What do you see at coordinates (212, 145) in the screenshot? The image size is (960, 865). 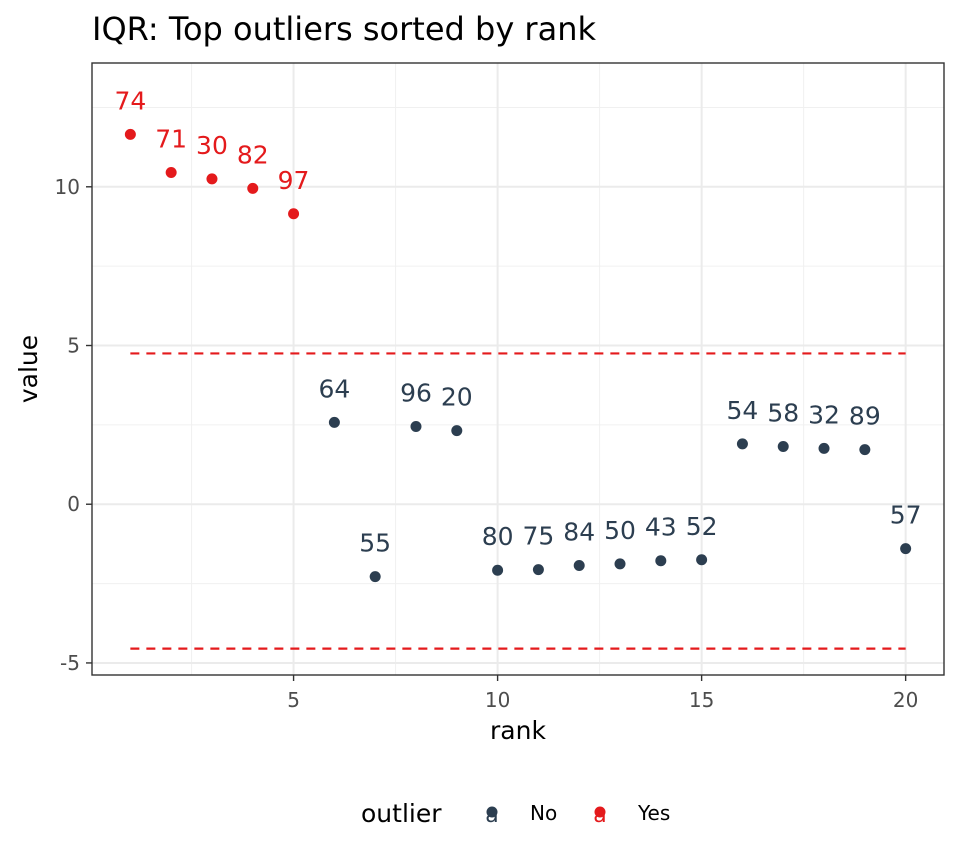 I see `point-label: 30` at bounding box center [212, 145].